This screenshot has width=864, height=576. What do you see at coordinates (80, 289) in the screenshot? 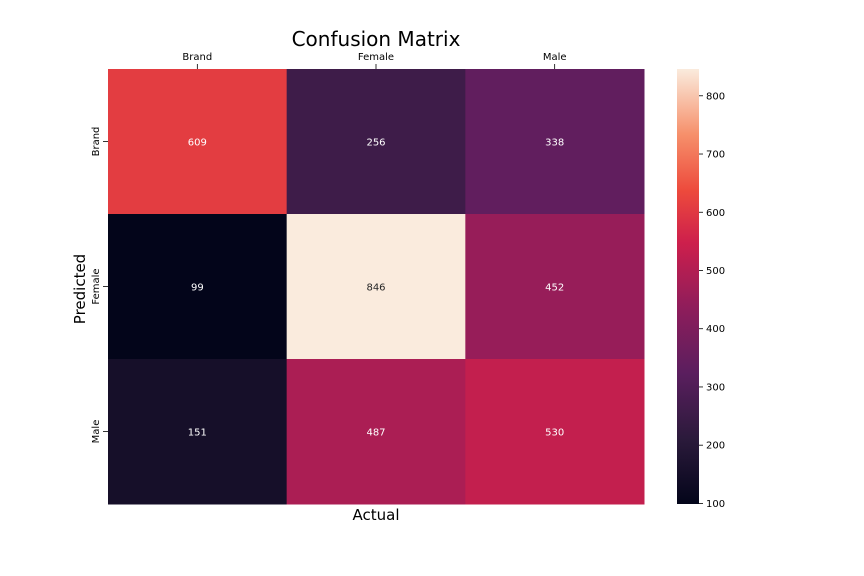
I see `y-axis-label: Predicted` at bounding box center [80, 289].